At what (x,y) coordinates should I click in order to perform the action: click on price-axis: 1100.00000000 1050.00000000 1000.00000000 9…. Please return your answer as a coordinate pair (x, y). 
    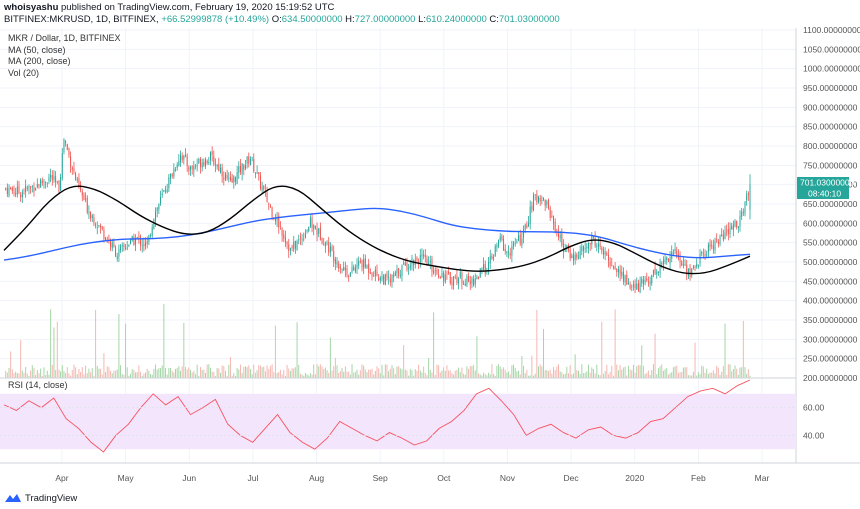
    Looking at the image, I should click on (831, 204).